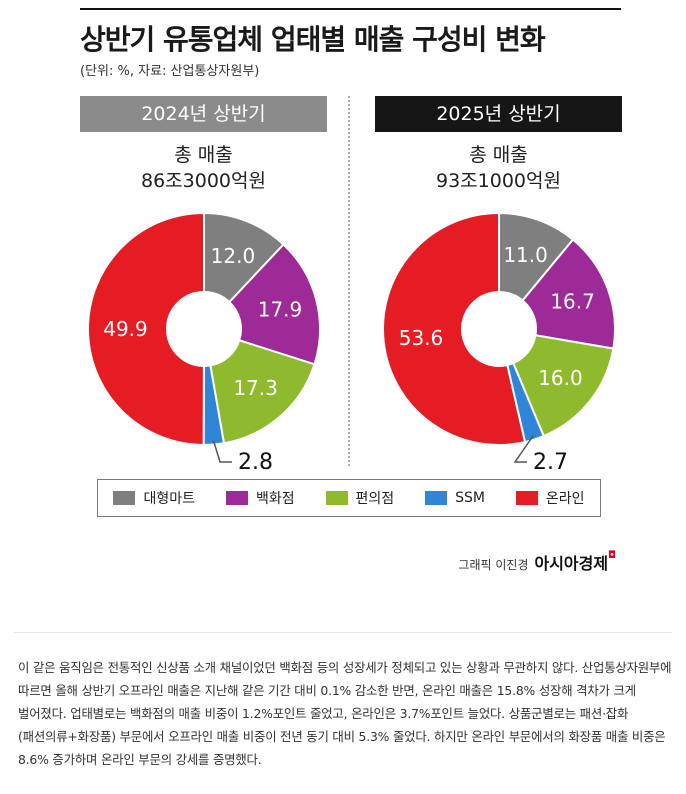 The height and width of the screenshot is (794, 686). What do you see at coordinates (170, 71) in the screenshot?
I see `unit-source-note: (단위: %, 자료: 산업통상자원부)` at bounding box center [170, 71].